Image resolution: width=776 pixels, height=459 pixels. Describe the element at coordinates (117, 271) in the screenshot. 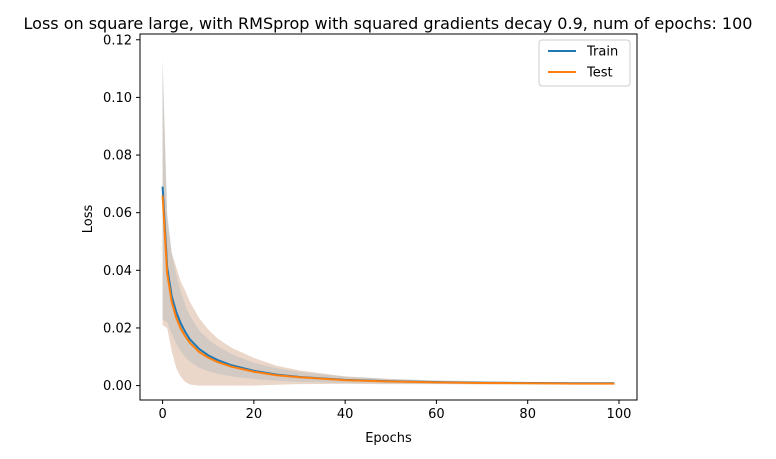

I see `y-tick-label: 0.04` at that location.